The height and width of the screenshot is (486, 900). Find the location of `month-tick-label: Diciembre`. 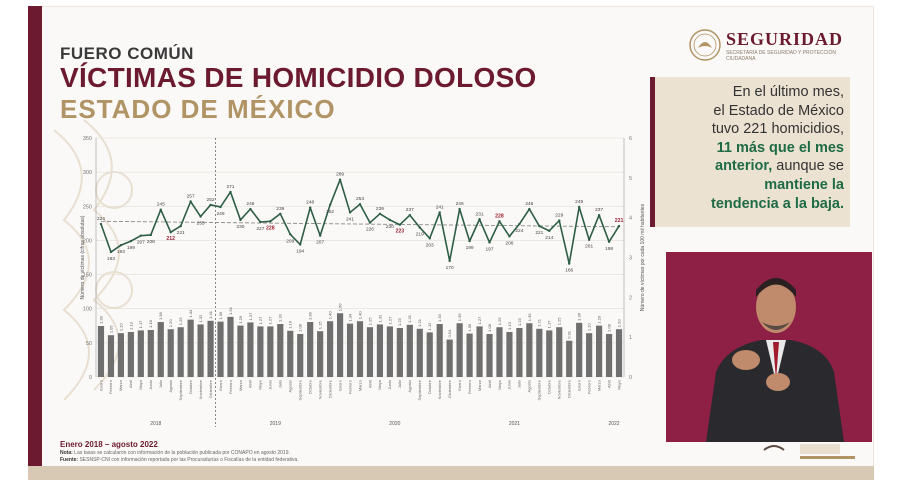

month-tick-label: Diciembre is located at coordinates (449, 388).